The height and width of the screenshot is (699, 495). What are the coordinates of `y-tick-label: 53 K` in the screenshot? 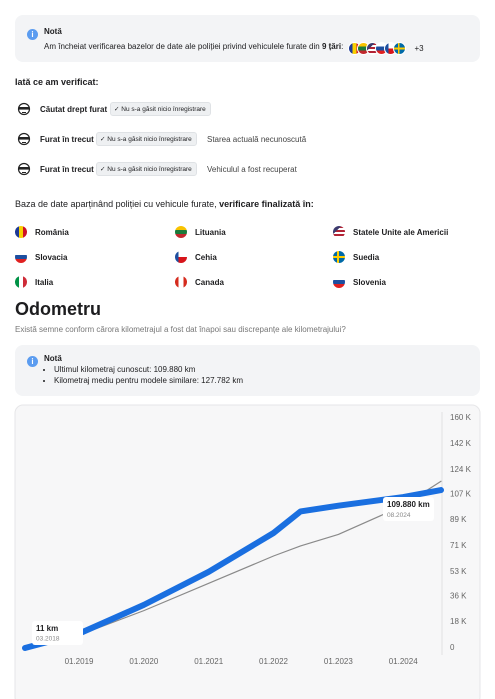 It's located at (458, 571).